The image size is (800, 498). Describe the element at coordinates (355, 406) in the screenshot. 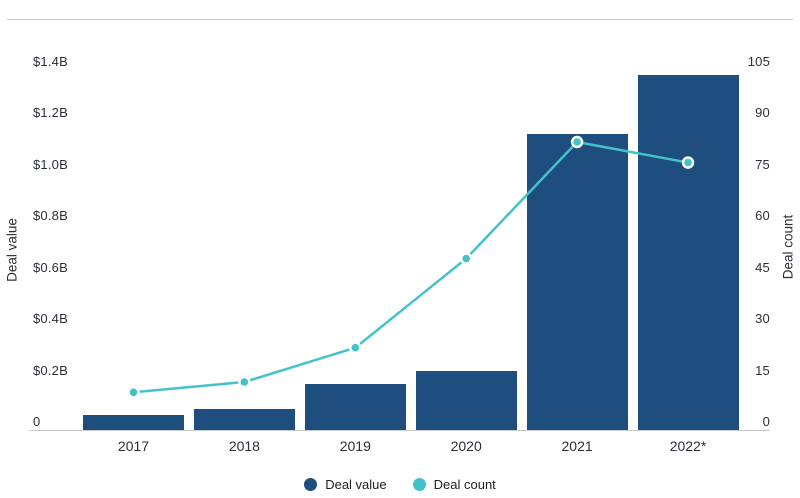

I see `bar-2019` at that location.